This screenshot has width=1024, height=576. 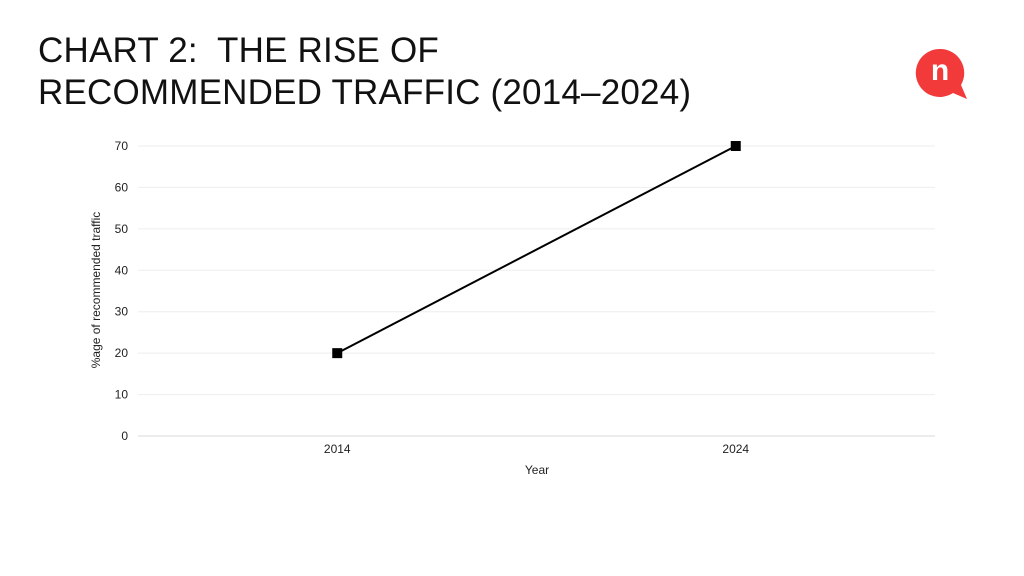 I want to click on x-tick-label: 2014, so click(x=337, y=449).